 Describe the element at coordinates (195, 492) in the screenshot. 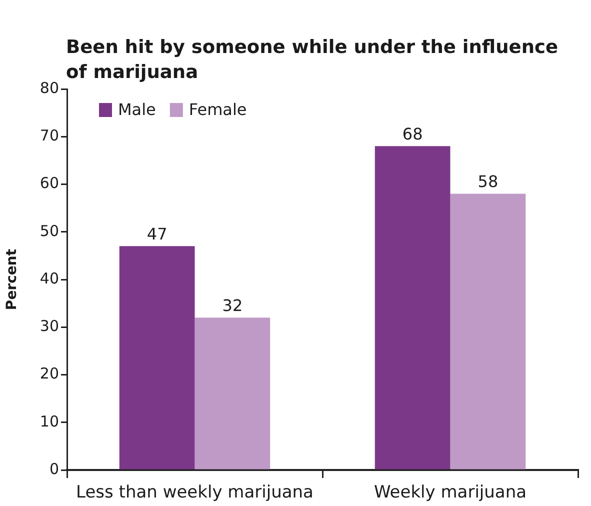

I see `x-tick-label: Less than weekly marijuana` at that location.